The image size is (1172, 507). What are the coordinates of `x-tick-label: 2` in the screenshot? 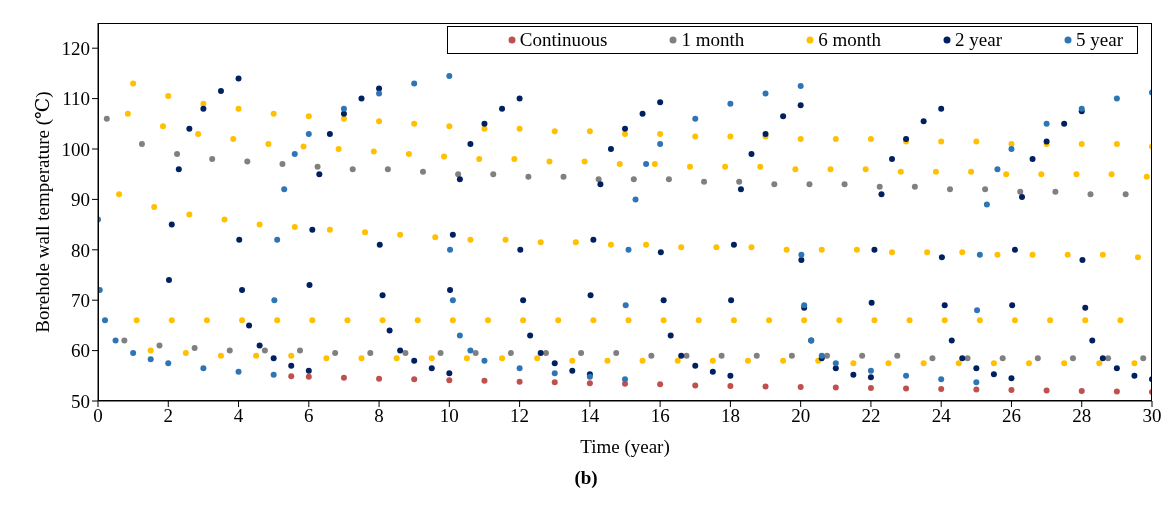 It's located at (168, 416).